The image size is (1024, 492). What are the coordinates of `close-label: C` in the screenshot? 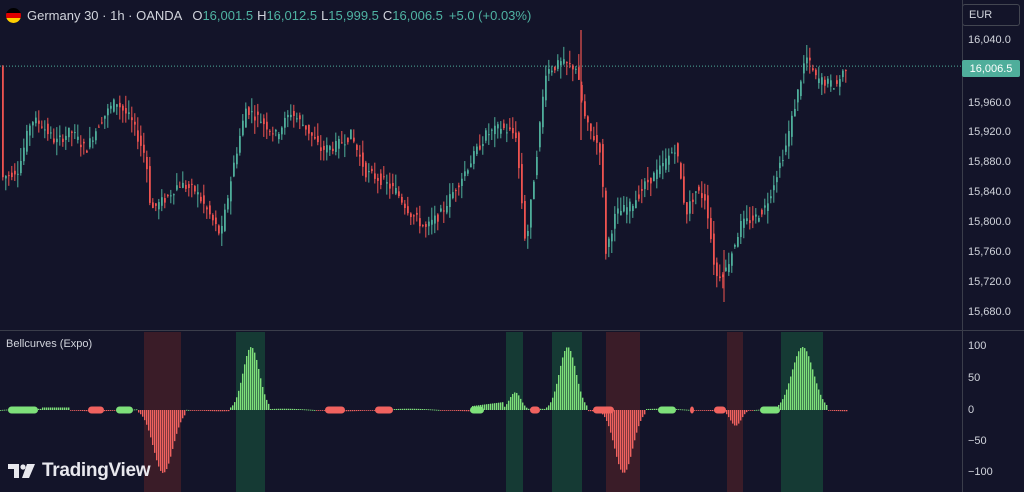 It's located at (387, 15).